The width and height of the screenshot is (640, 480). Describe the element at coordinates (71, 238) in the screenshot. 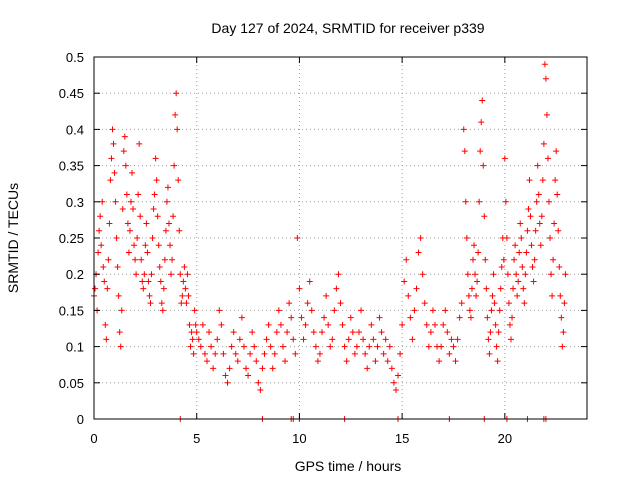

I see `y-tick-label: 0.25` at that location.